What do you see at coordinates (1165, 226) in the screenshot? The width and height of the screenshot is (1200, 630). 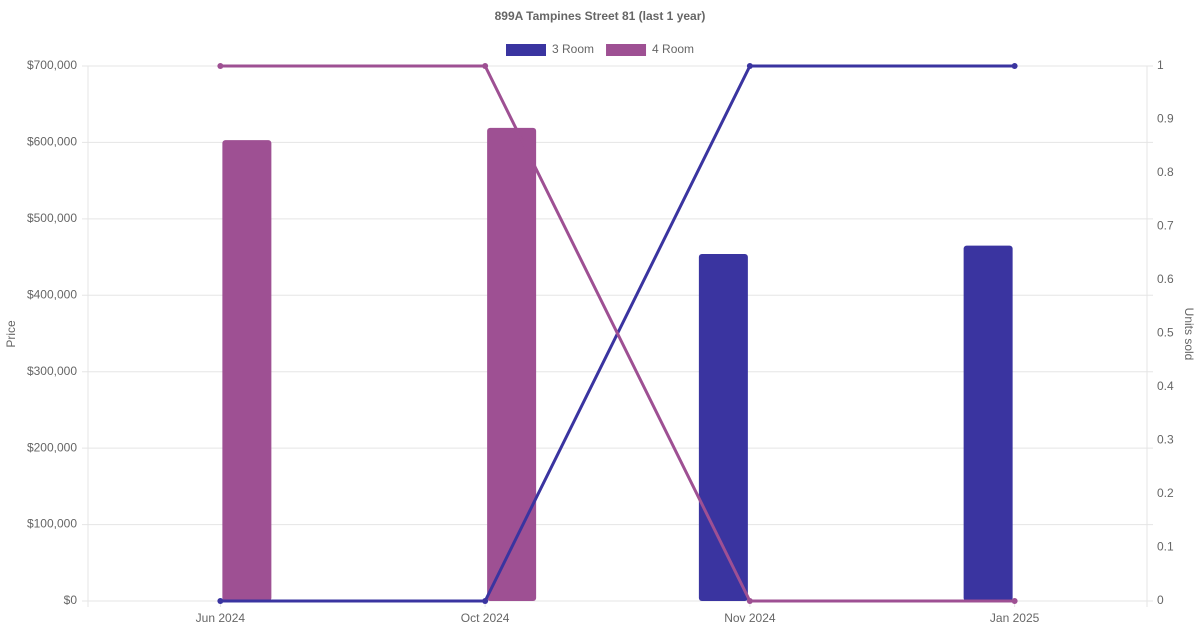 I see `y2-tick-label: 0.7` at bounding box center [1165, 226].